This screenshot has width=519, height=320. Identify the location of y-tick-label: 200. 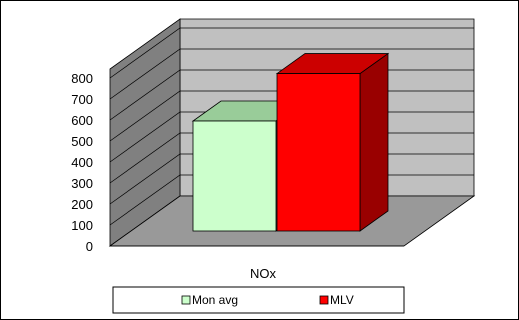
(82, 204).